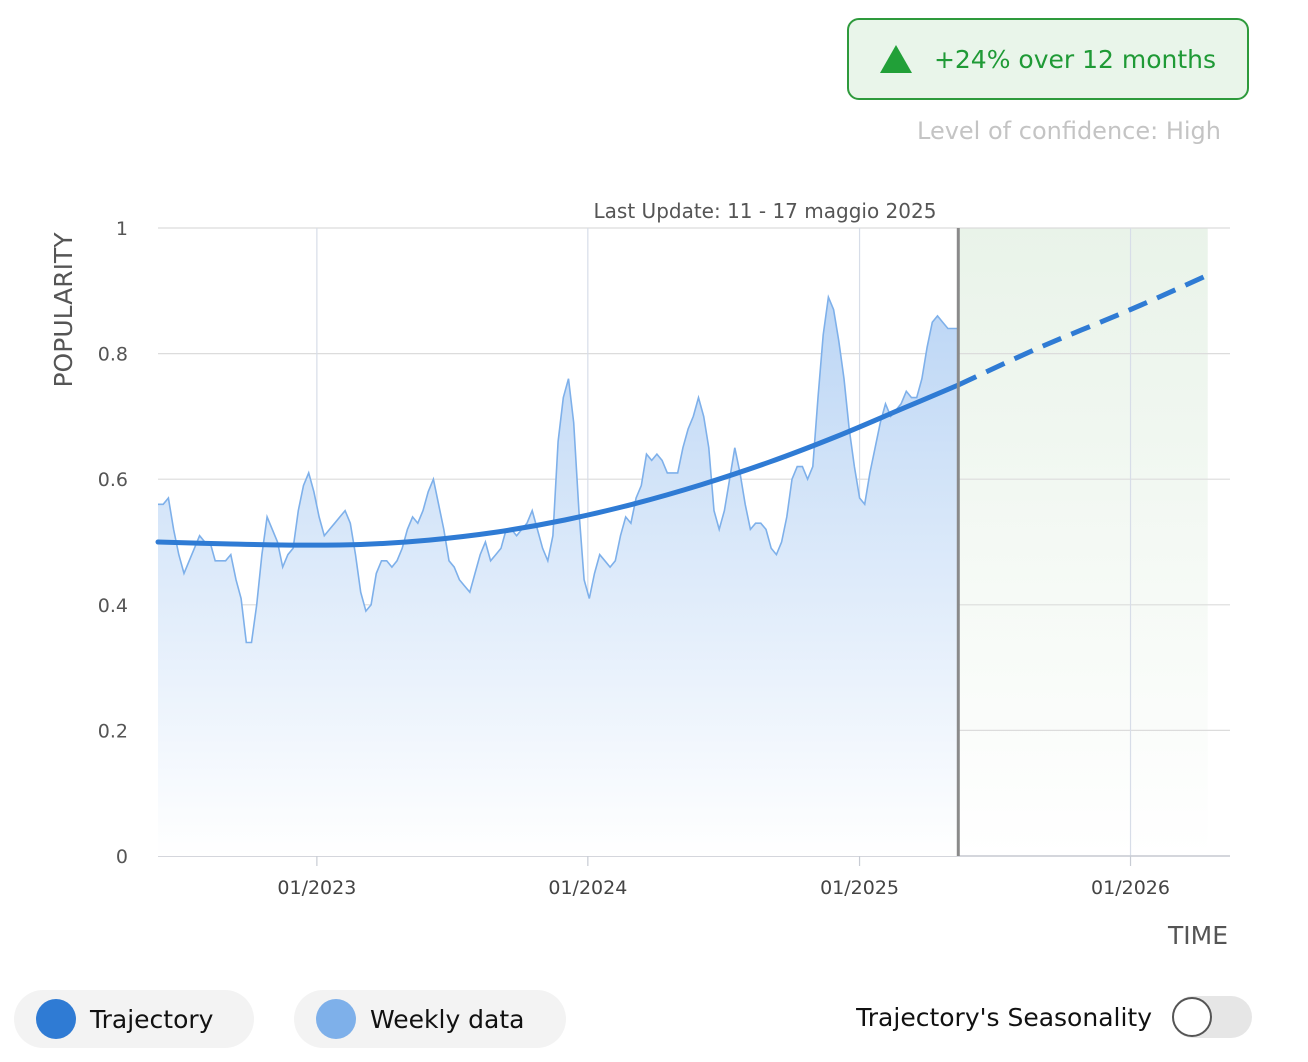 This screenshot has width=1308, height=1062. Describe the element at coordinates (113, 355) in the screenshot. I see `y-tick-label: 0.8` at that location.